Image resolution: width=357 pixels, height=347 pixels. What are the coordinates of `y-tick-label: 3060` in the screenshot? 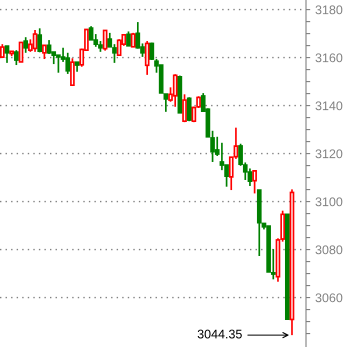 It's located at (329, 297).